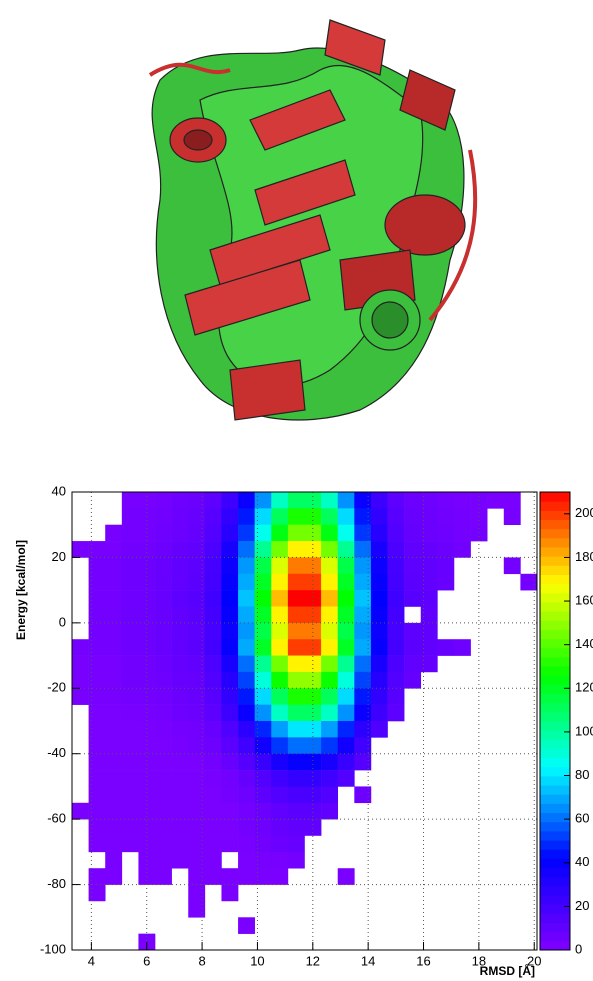 This screenshot has width=593, height=981. I want to click on colorbar-tick-label: 100, so click(584, 730).